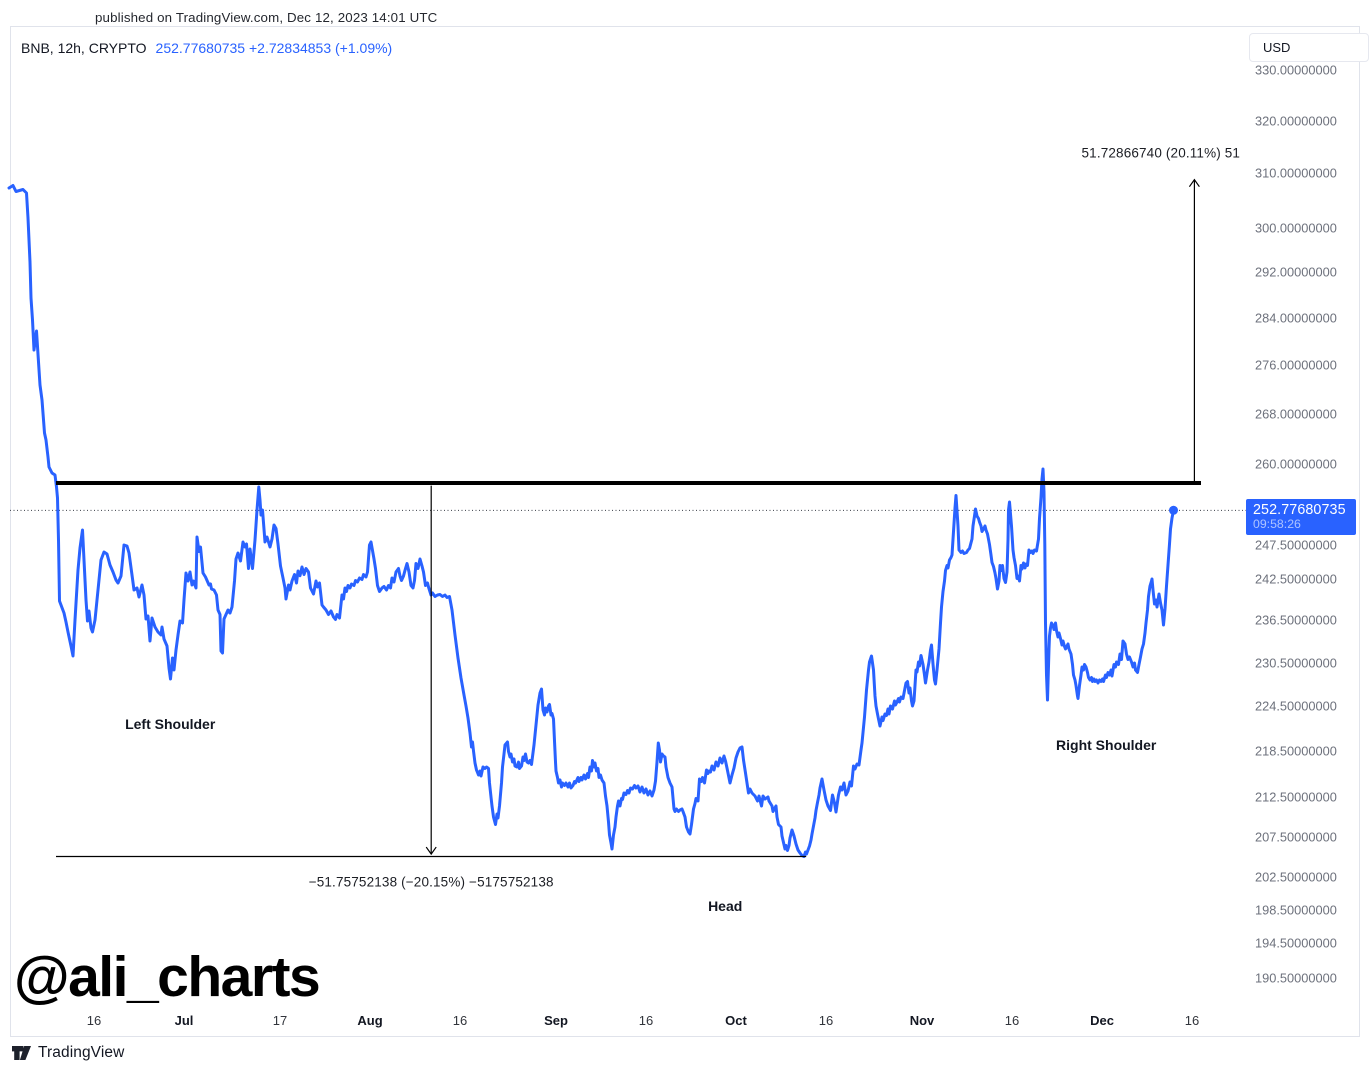 This screenshot has height=1073, width=1371. What do you see at coordinates (1296, 620) in the screenshot?
I see `price-scale-label: 236.50000000` at bounding box center [1296, 620].